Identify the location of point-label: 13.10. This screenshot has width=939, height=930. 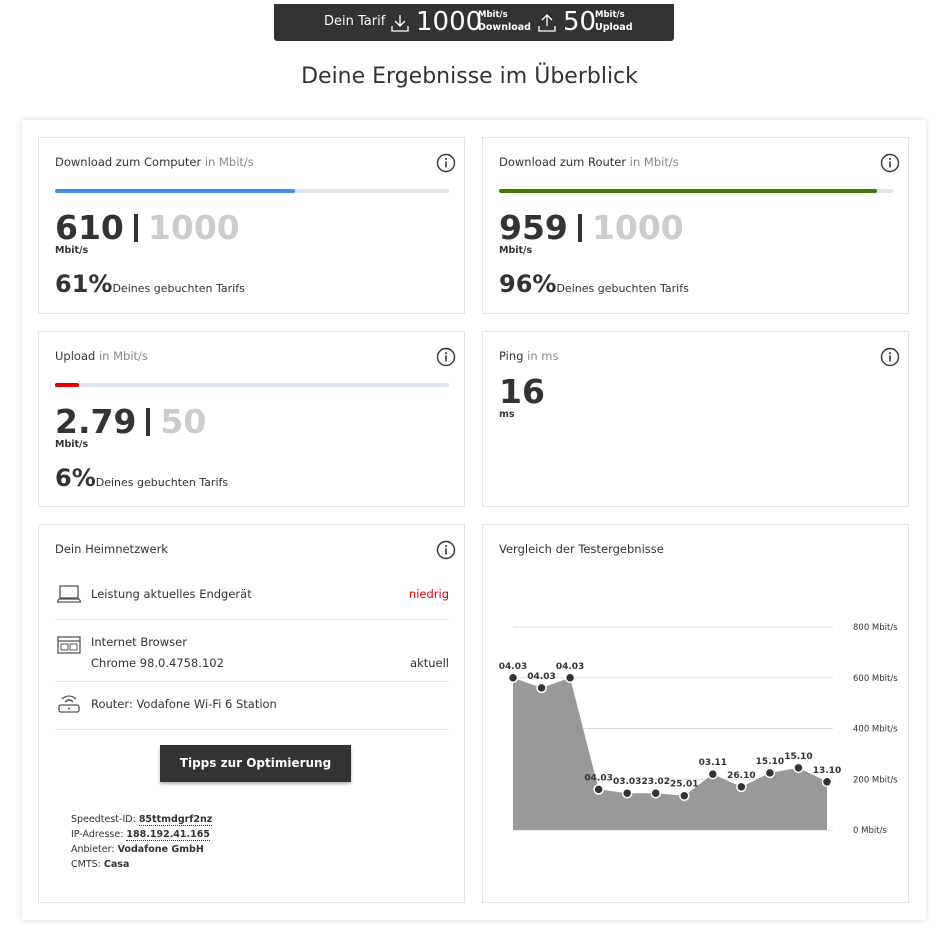
(827, 771).